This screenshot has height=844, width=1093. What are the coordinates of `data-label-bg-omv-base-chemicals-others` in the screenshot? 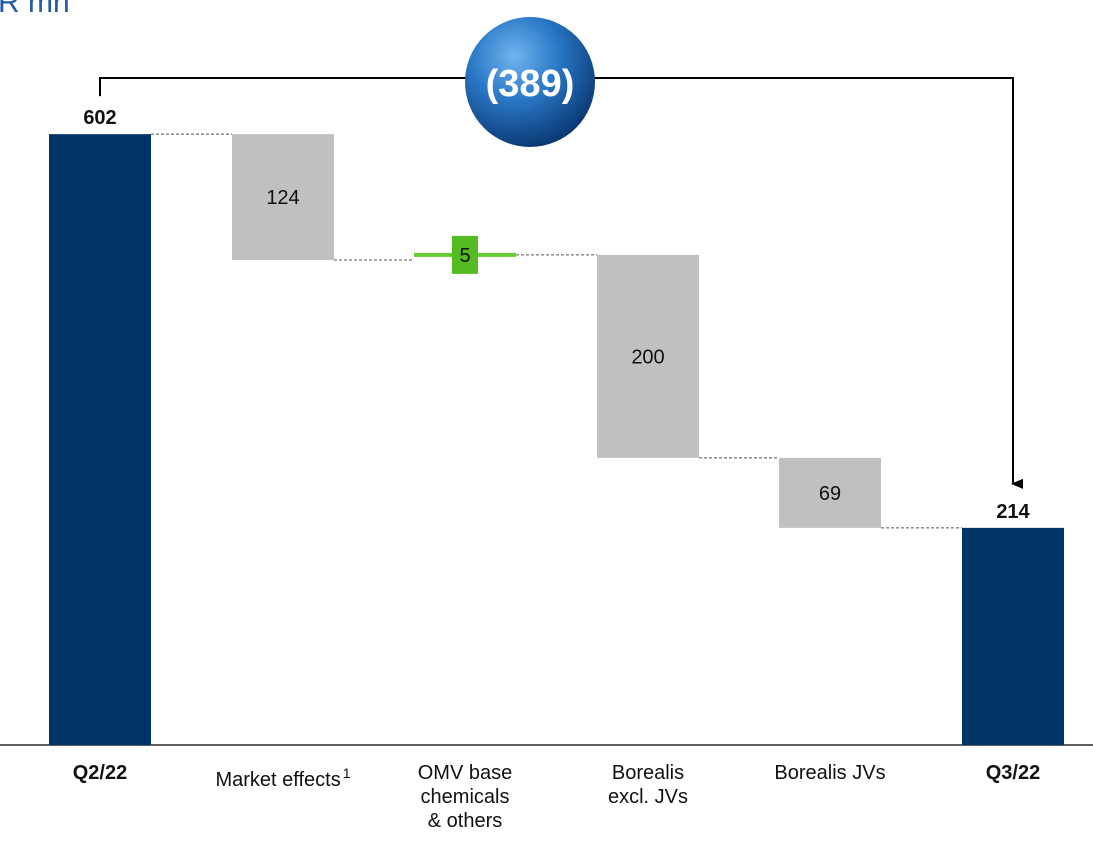 It's located at (465, 254).